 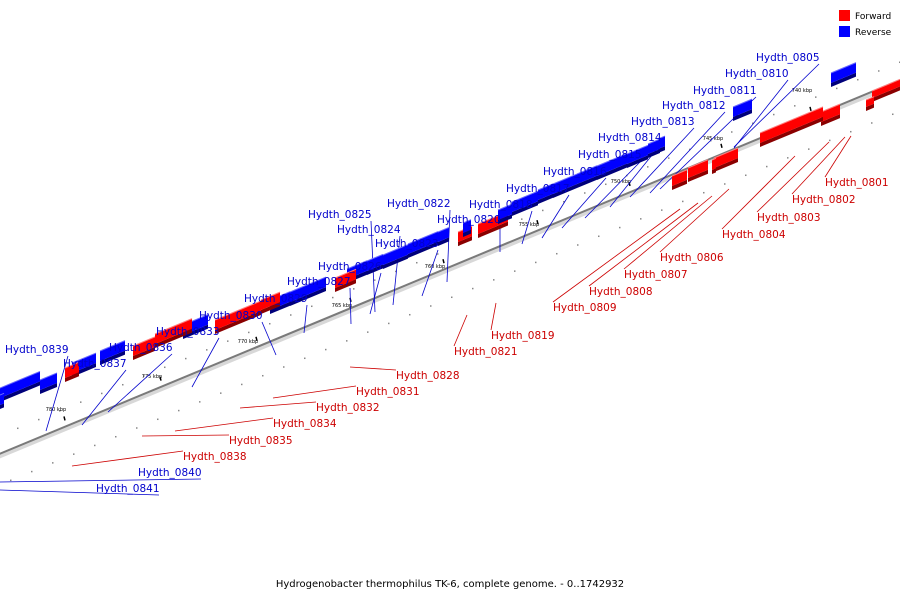 I want to click on gene-label: Hydth_0805, so click(x=788, y=58).